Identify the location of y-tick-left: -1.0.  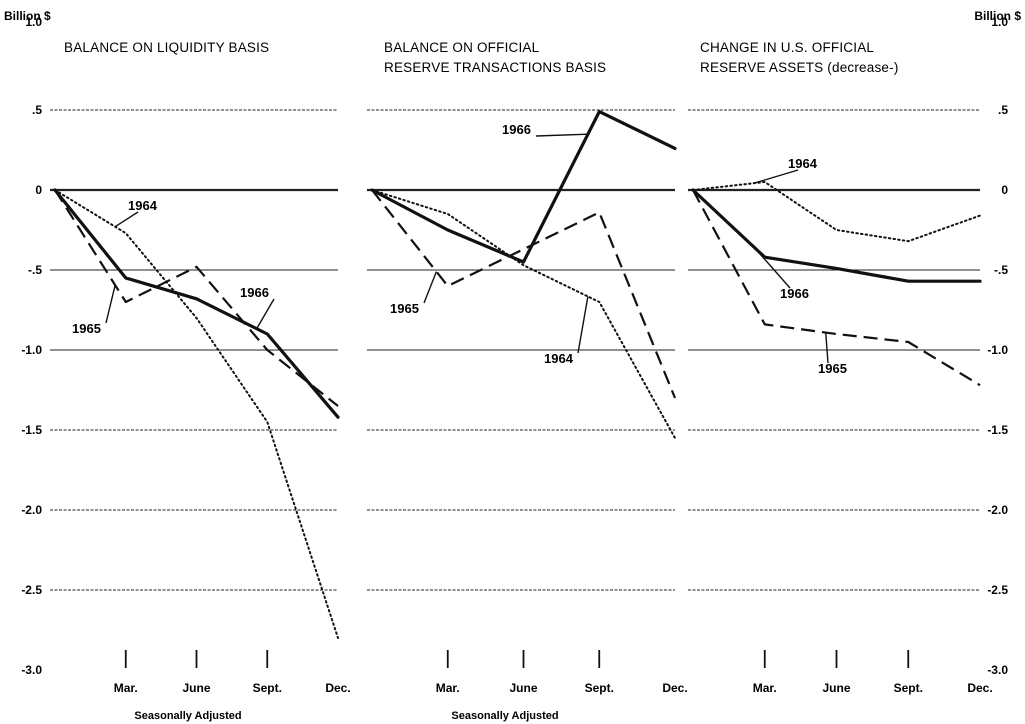
(31, 350).